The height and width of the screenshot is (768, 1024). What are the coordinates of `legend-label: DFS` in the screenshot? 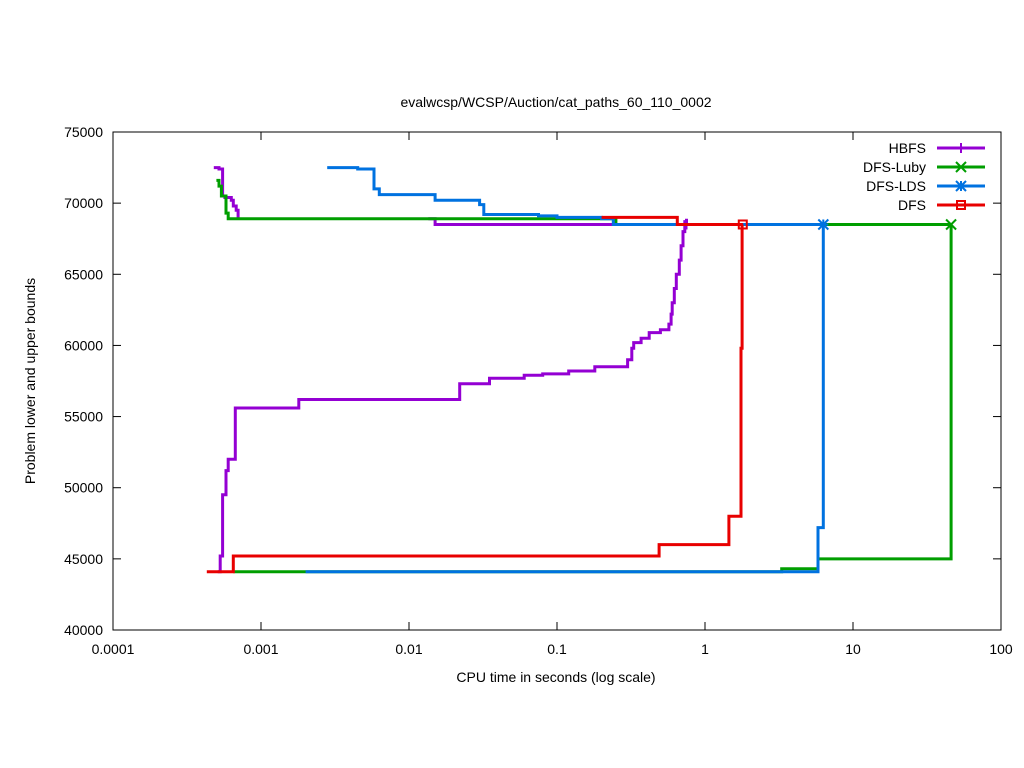 It's located at (912, 205).